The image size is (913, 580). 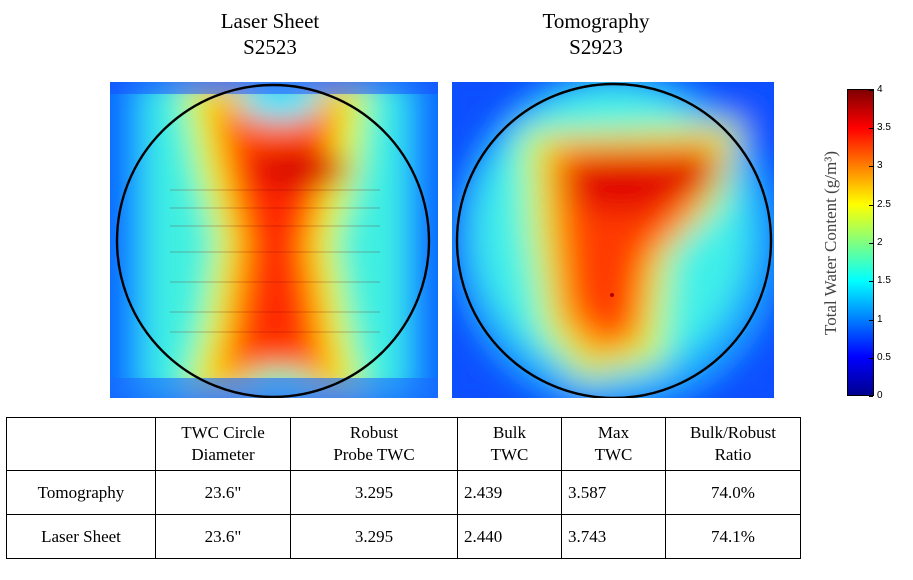 What do you see at coordinates (596, 21) in the screenshot?
I see `tomography-title-text: Tomography` at bounding box center [596, 21].